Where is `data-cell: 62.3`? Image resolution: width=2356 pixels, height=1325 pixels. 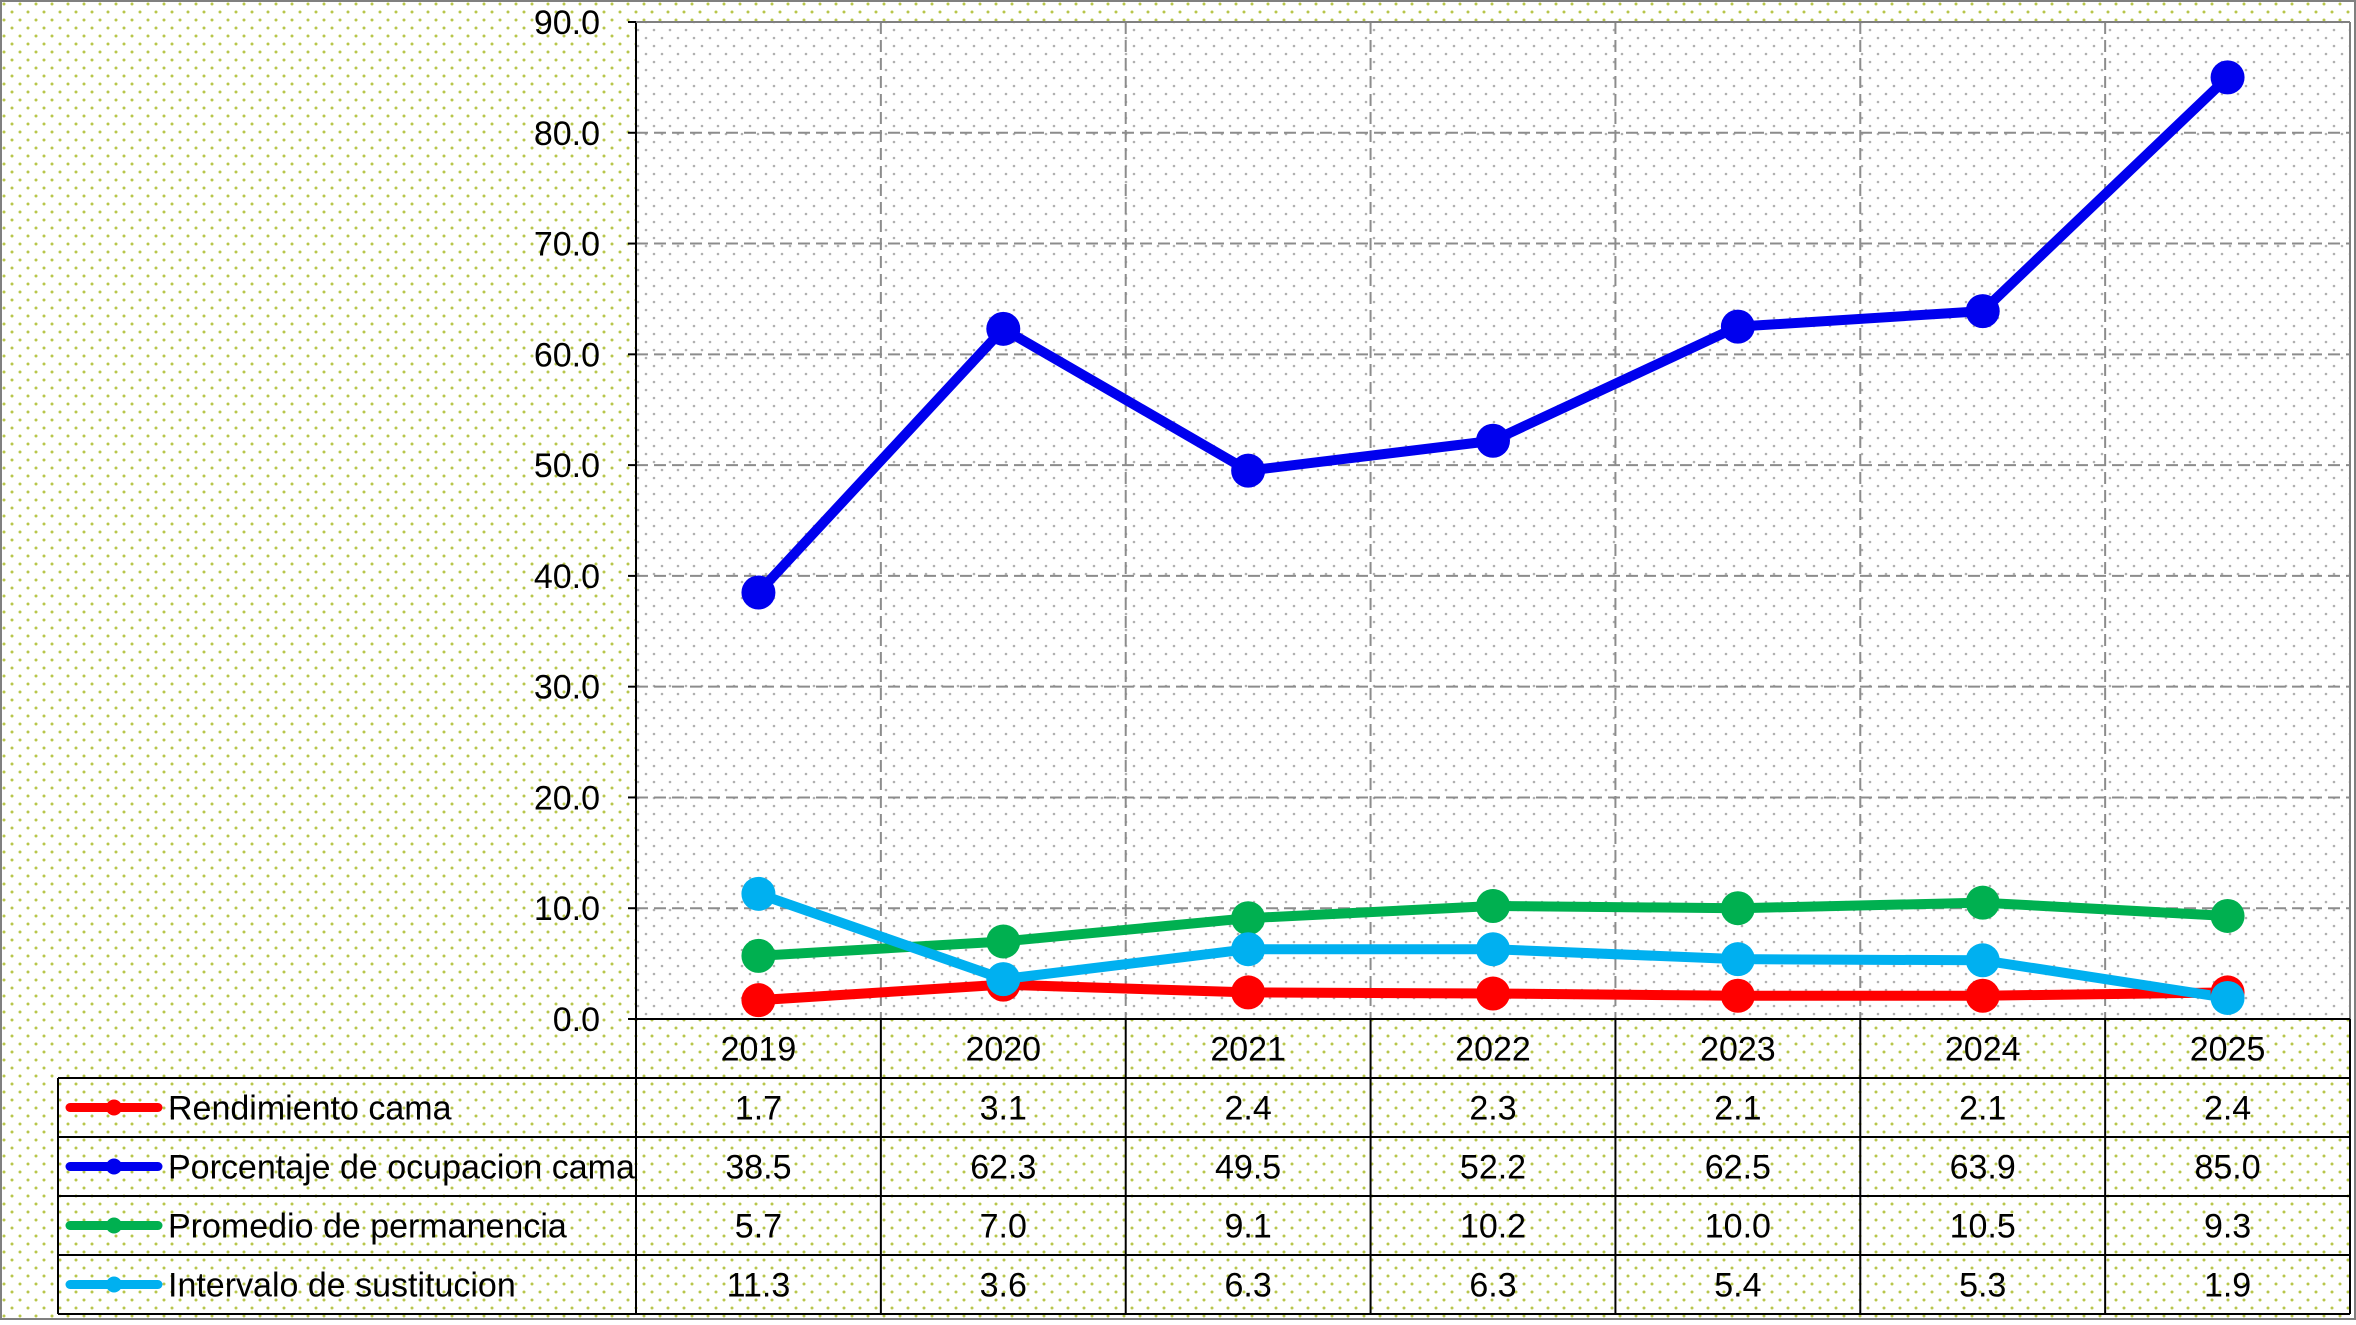 data-cell: 62.3 is located at coordinates (1003, 1168).